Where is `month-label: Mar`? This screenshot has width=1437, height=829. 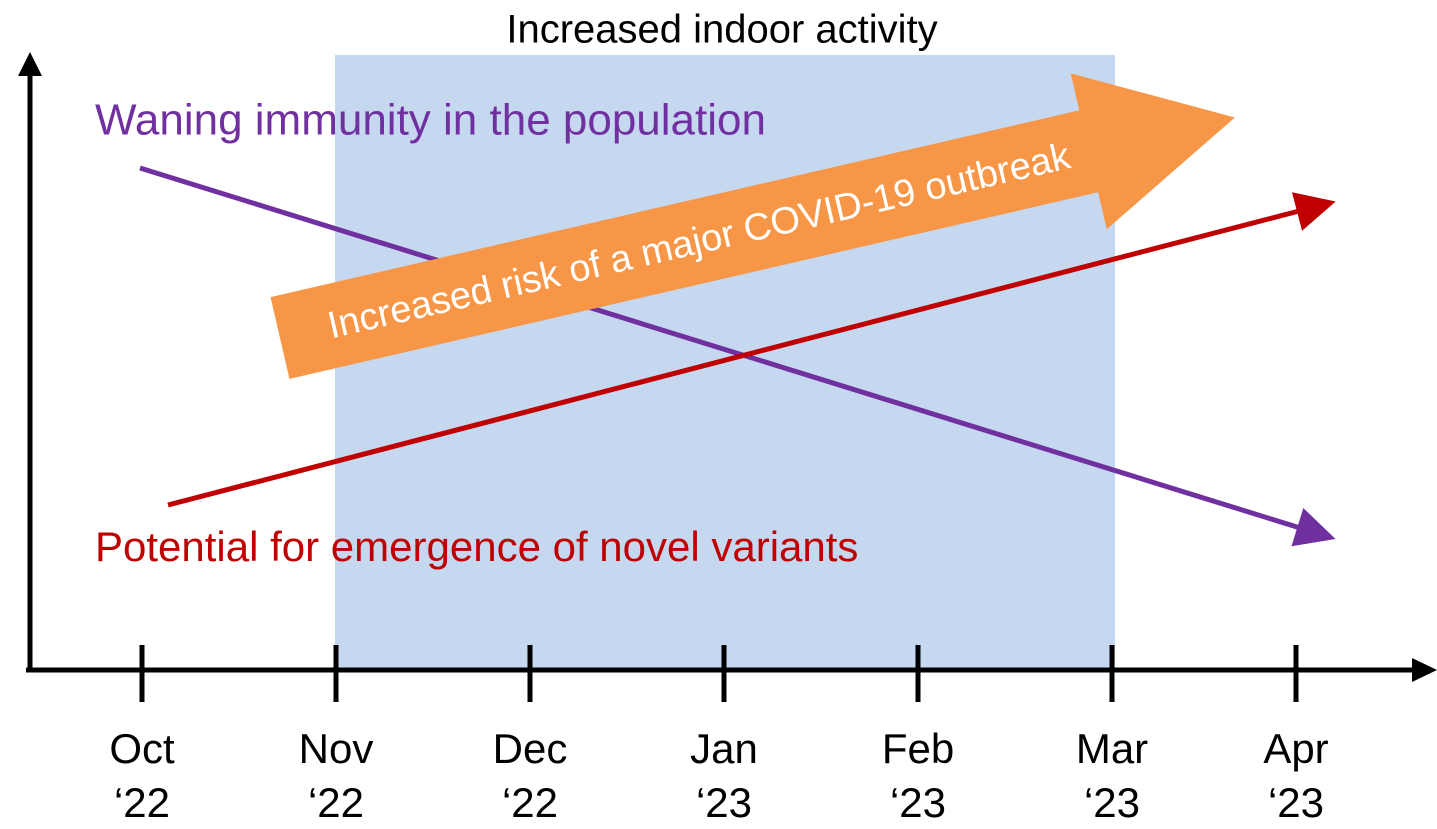 month-label: Mar is located at coordinates (1112, 748).